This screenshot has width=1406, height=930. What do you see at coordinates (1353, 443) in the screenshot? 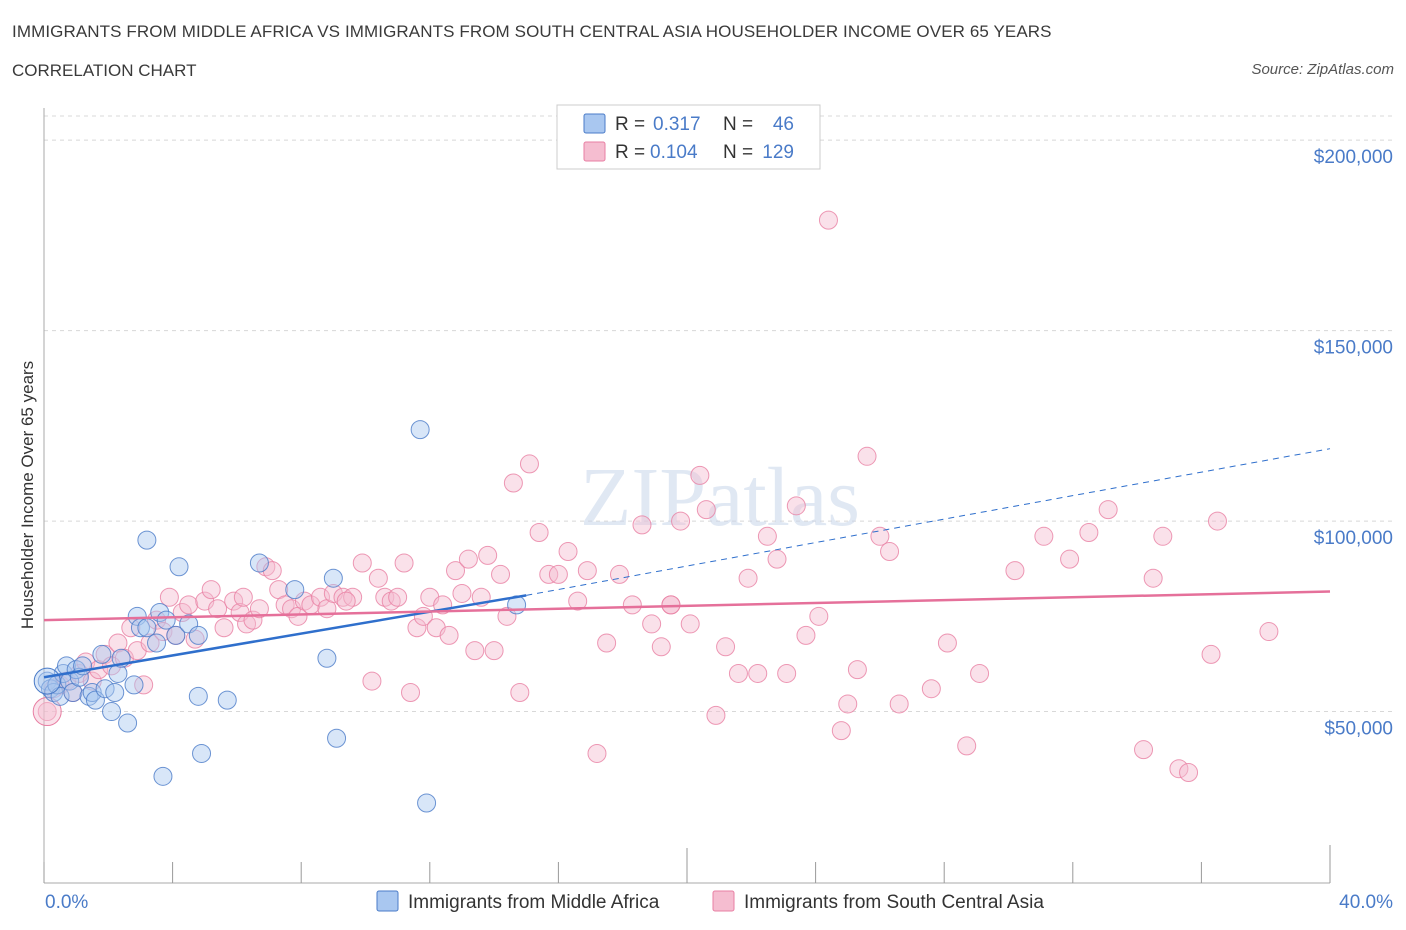
I see `y-tick-labels: $50,000 $100,000 $150,000 $200,000` at bounding box center [1353, 443].